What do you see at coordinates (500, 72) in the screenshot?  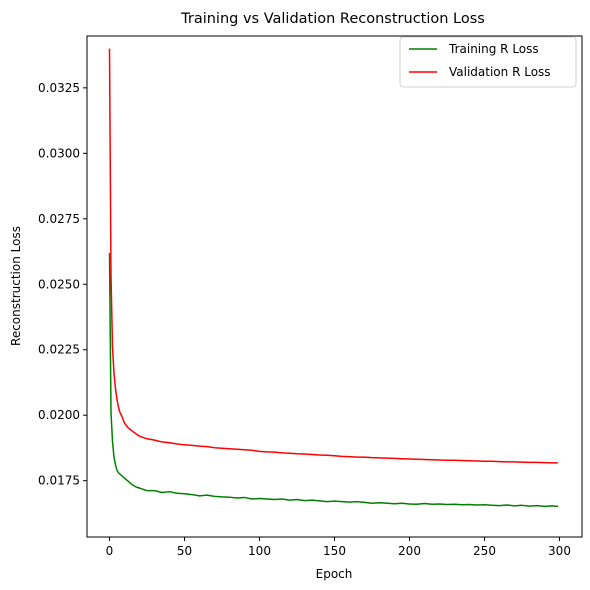 I see `legend-label-validation: Validation R Loss` at bounding box center [500, 72].